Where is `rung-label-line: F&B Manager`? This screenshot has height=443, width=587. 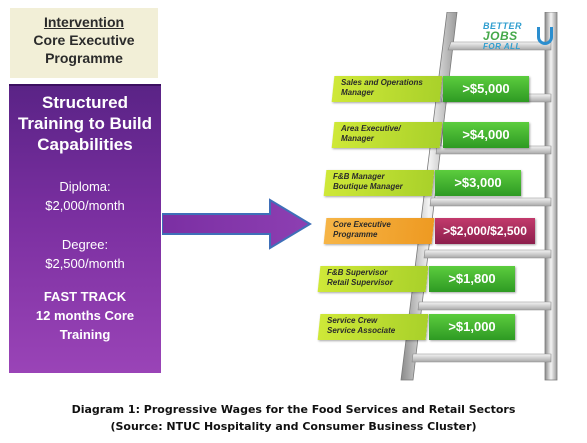 rung-label-line: F&B Manager is located at coordinates (359, 176).